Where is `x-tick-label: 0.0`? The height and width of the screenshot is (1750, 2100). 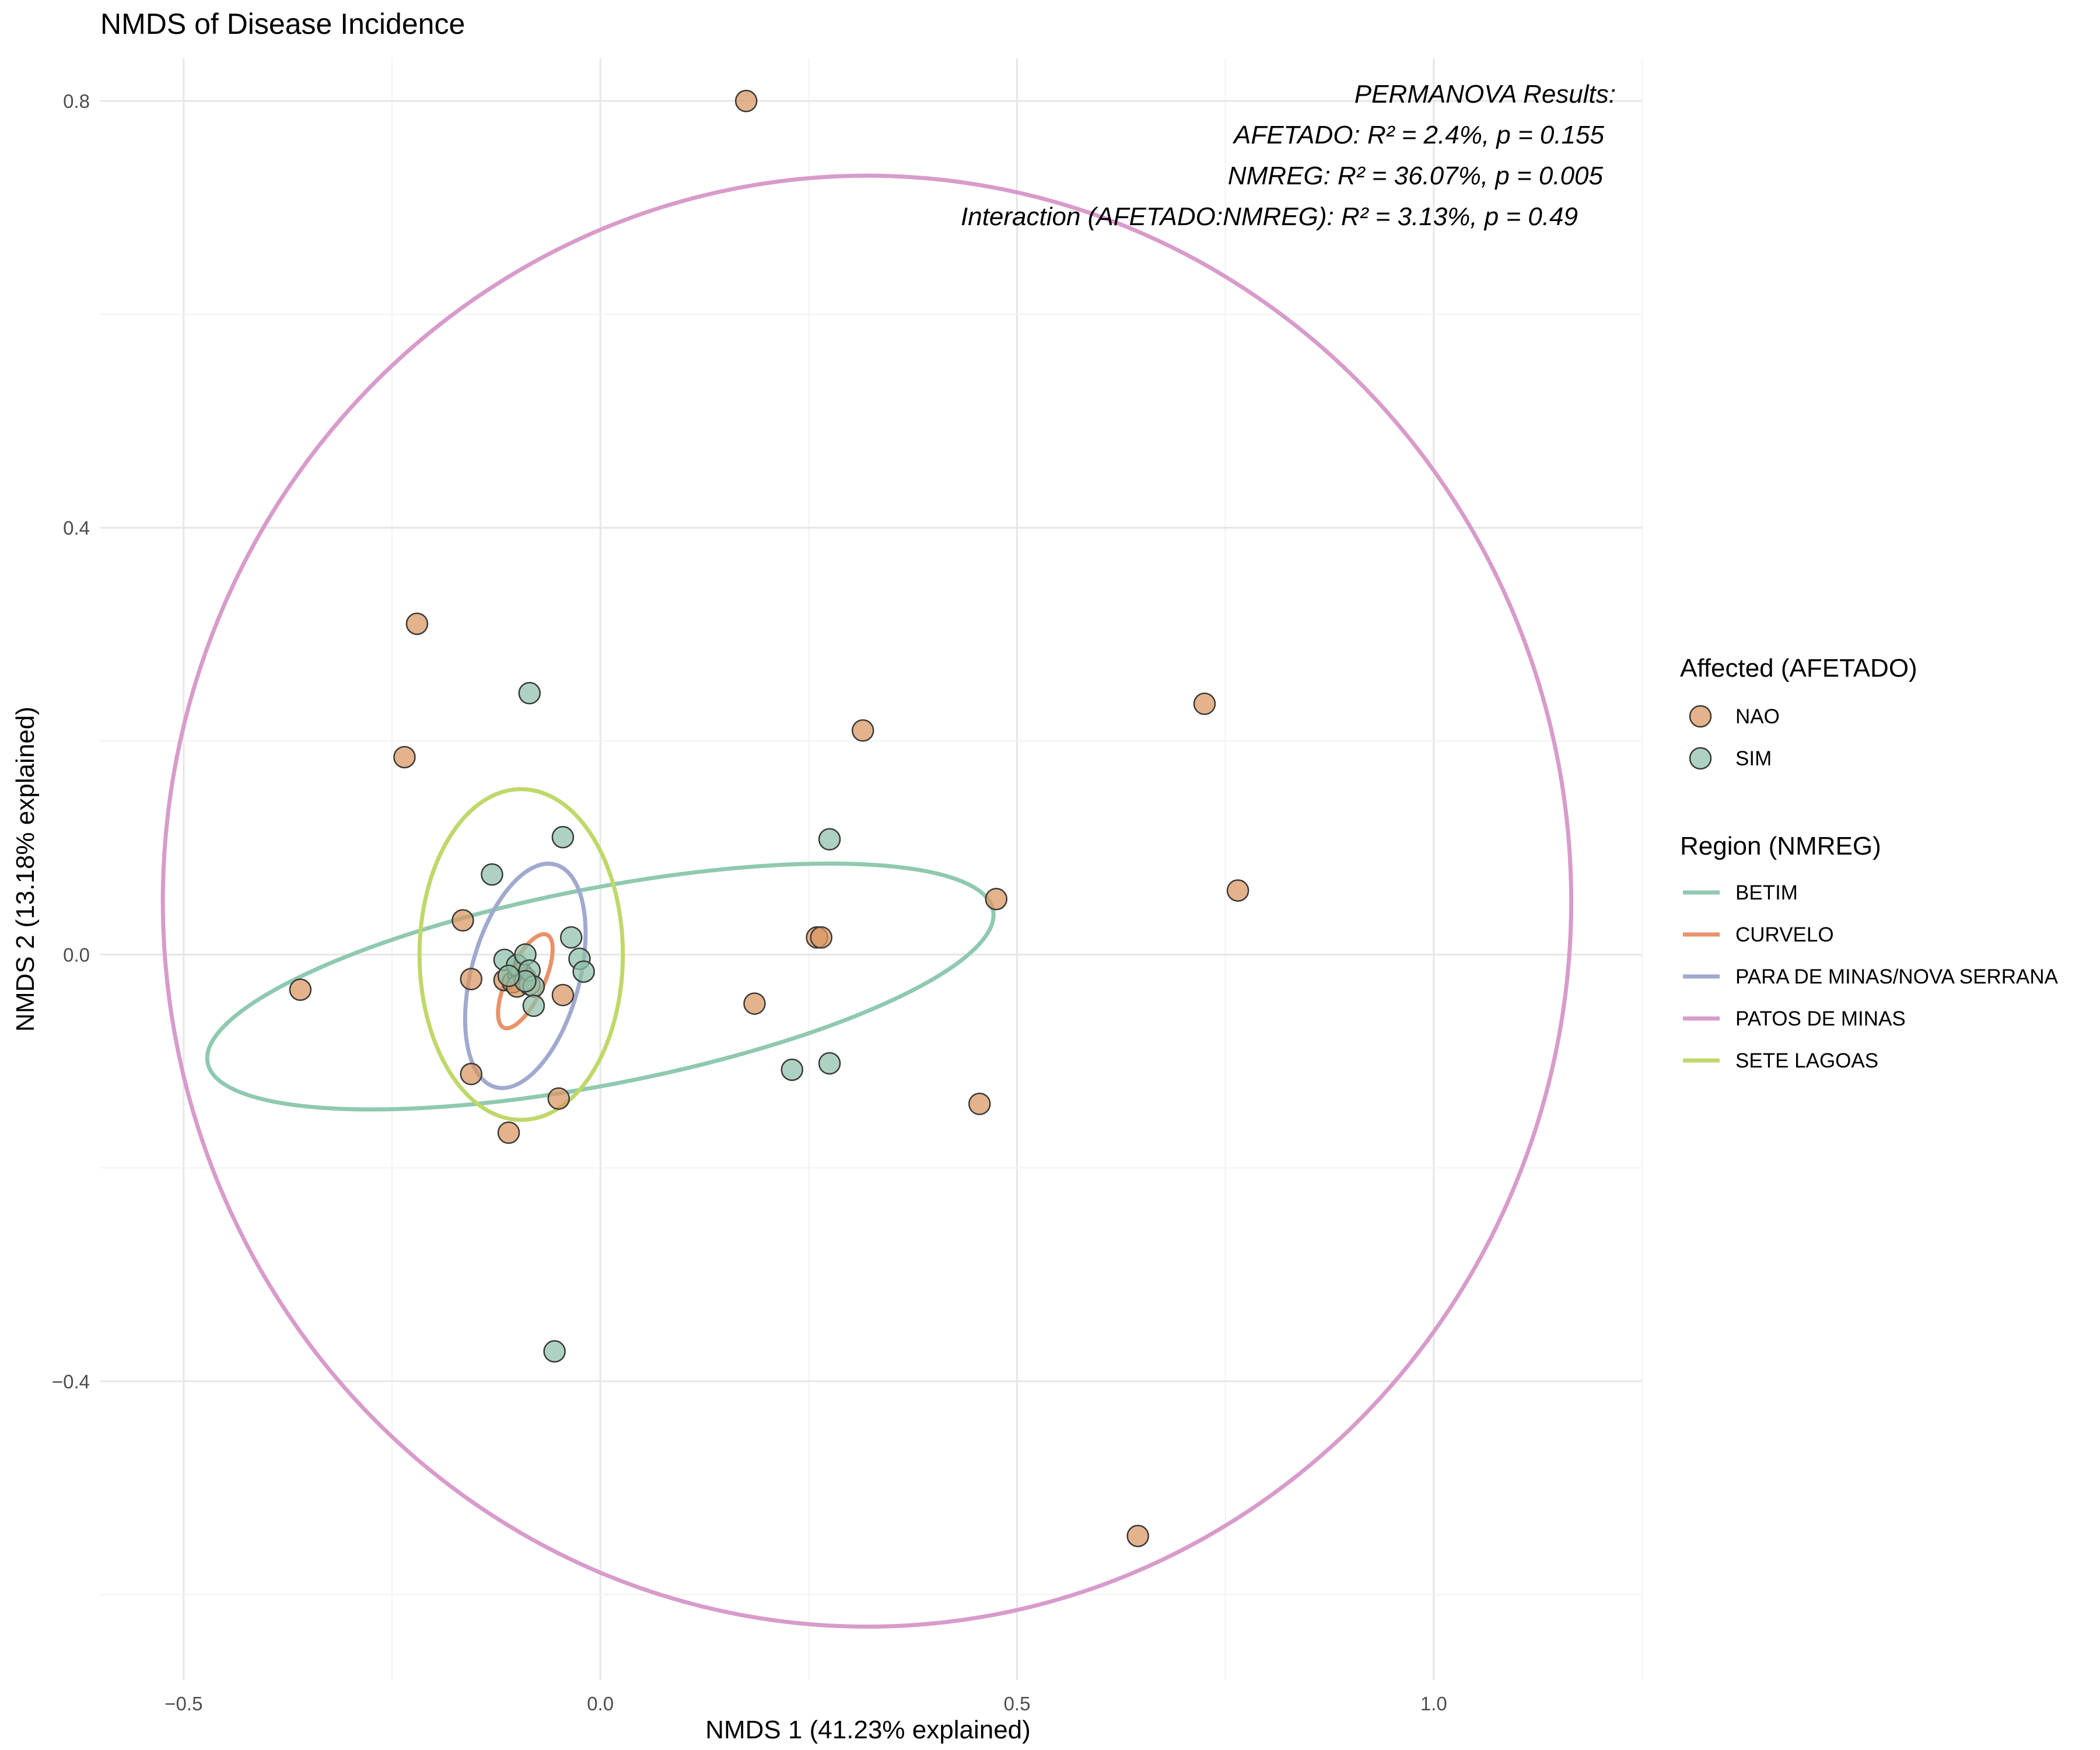 x-tick-label: 0.0 is located at coordinates (600, 1703).